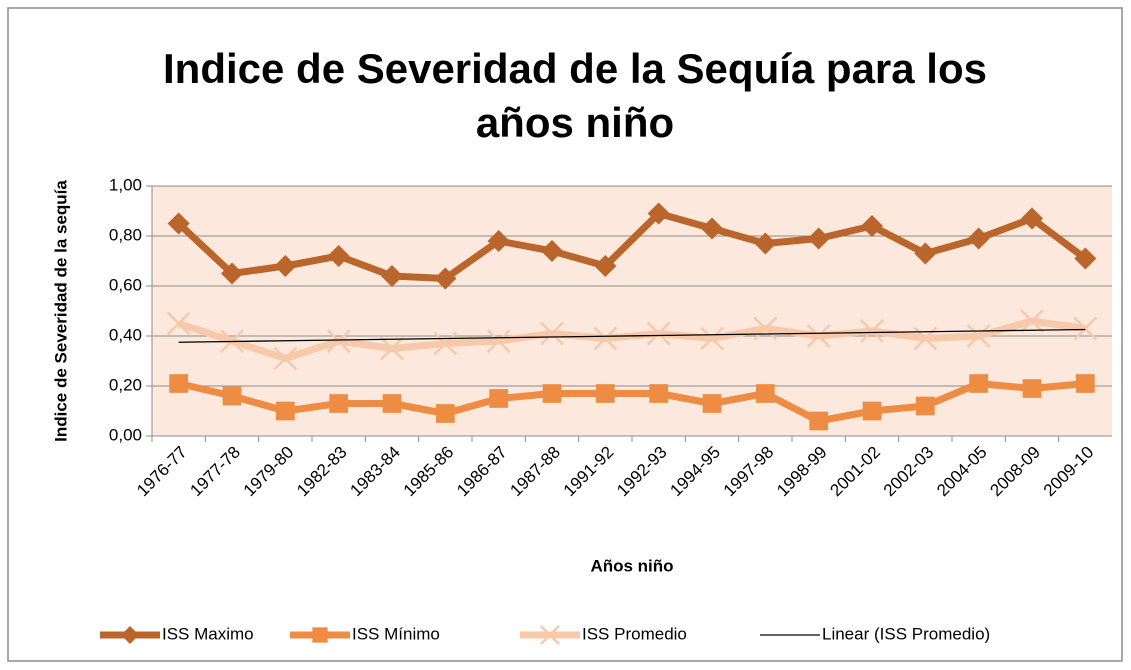 The height and width of the screenshot is (670, 1131). I want to click on y-axis-label: Indice de Severidad de la sequía, so click(60, 311).